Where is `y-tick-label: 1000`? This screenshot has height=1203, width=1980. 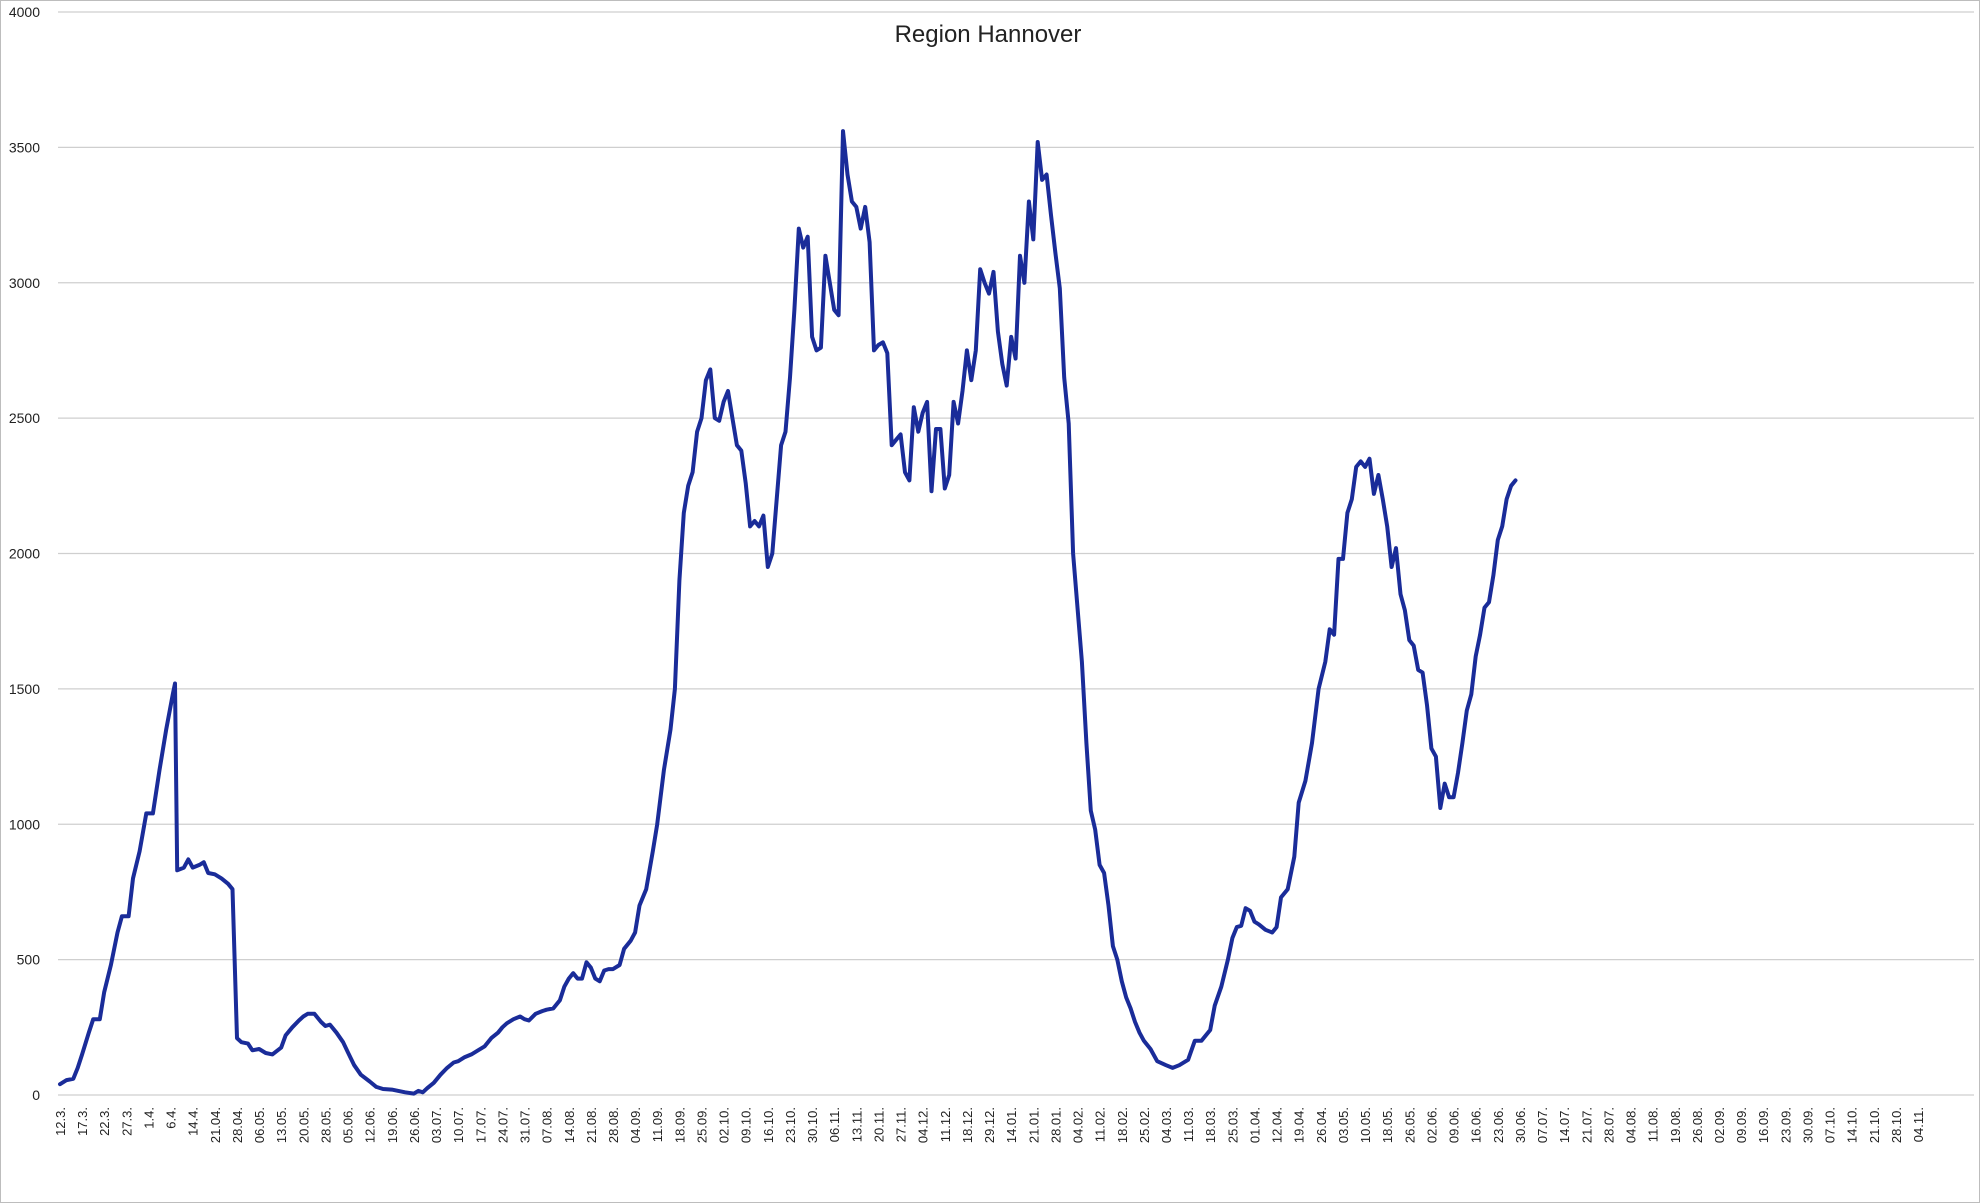
y-tick-label: 1000 is located at coordinates (24, 824).